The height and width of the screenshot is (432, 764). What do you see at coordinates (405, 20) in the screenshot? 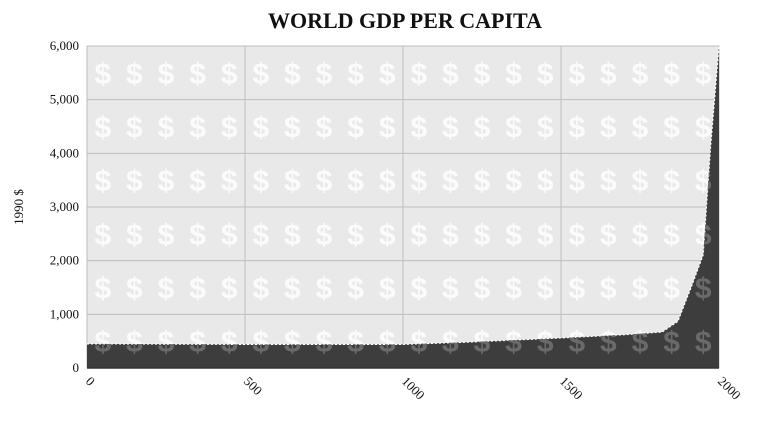
I see `chart-title: WORLD GDP PER CAPITA` at bounding box center [405, 20].